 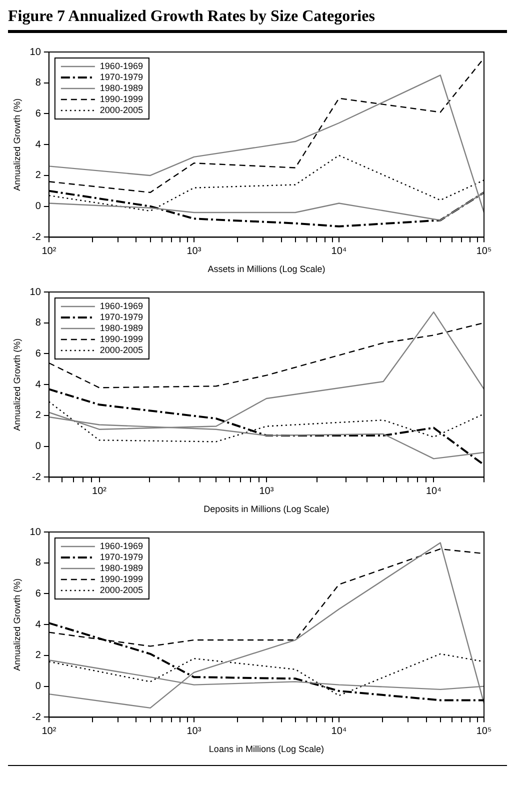 I want to click on x-axis-title: Assets in Millions (Log Scale), so click(x=267, y=269).